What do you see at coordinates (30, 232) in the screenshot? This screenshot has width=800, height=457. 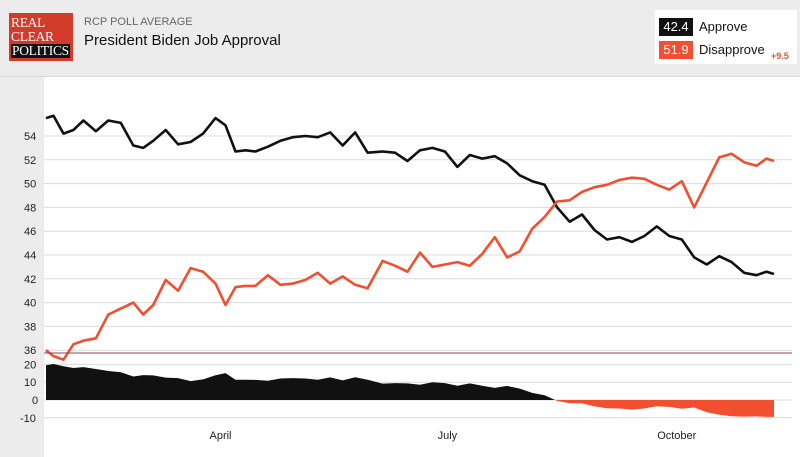 I see `y-tick-label-46: 46` at bounding box center [30, 232].